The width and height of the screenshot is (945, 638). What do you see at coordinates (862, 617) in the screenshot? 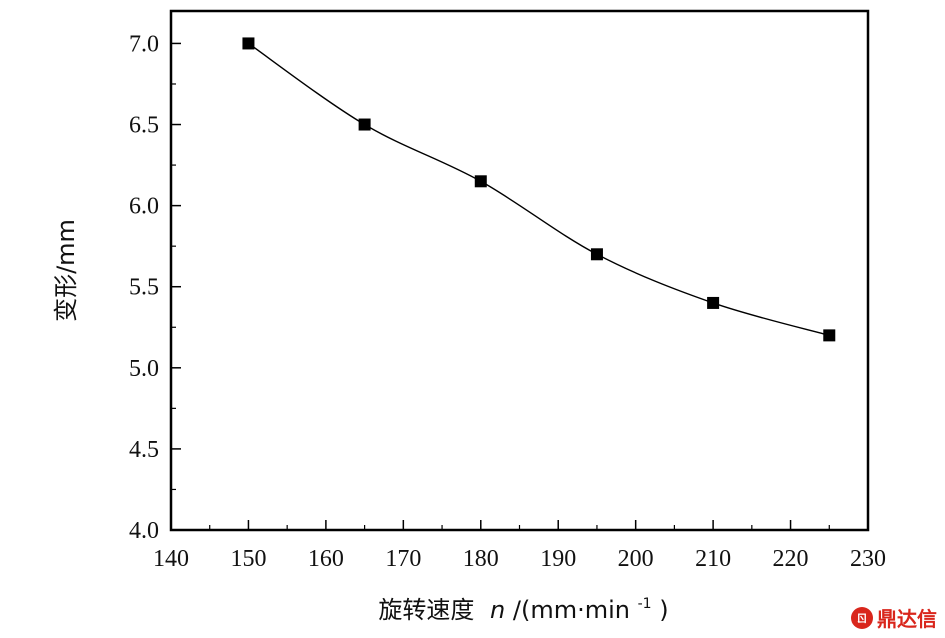
I see `watermark-logo-icon: ㄖ` at bounding box center [862, 617].